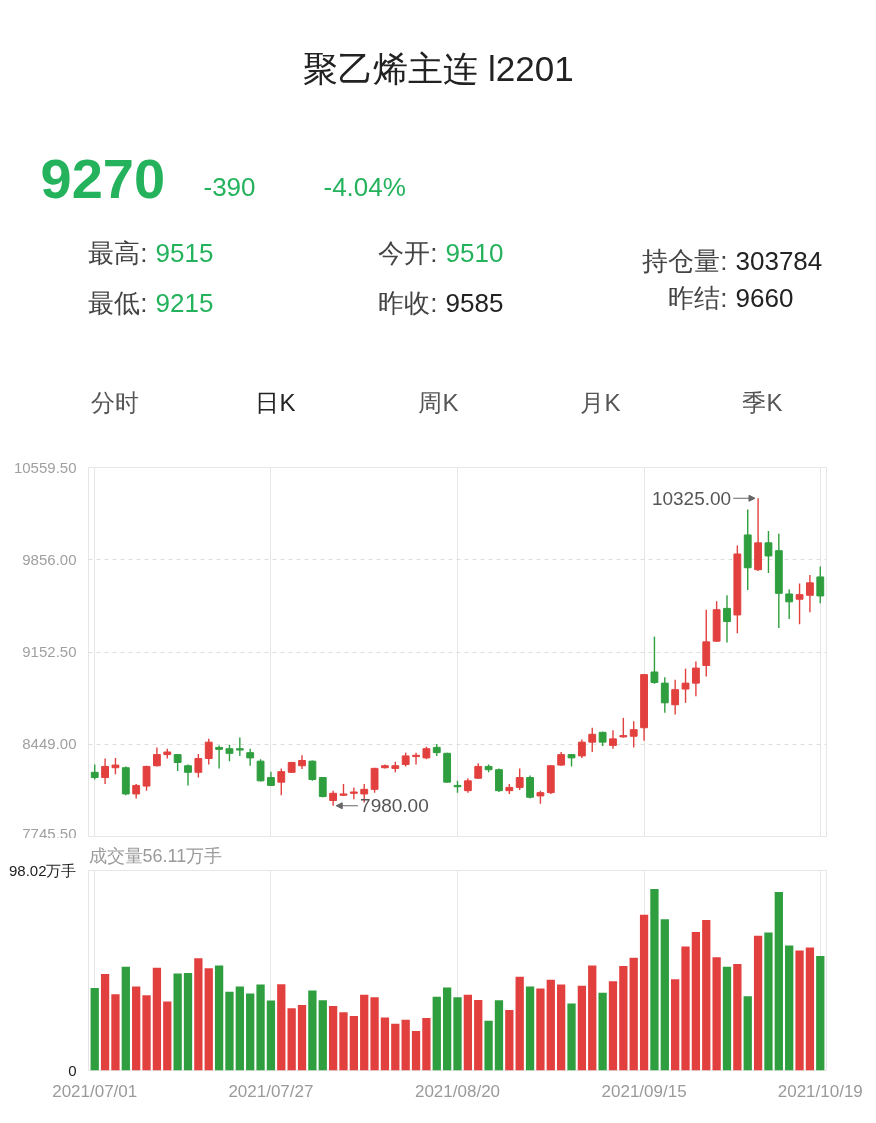  Describe the element at coordinates (114, 402) in the screenshot. I see `text: 分时` at that location.